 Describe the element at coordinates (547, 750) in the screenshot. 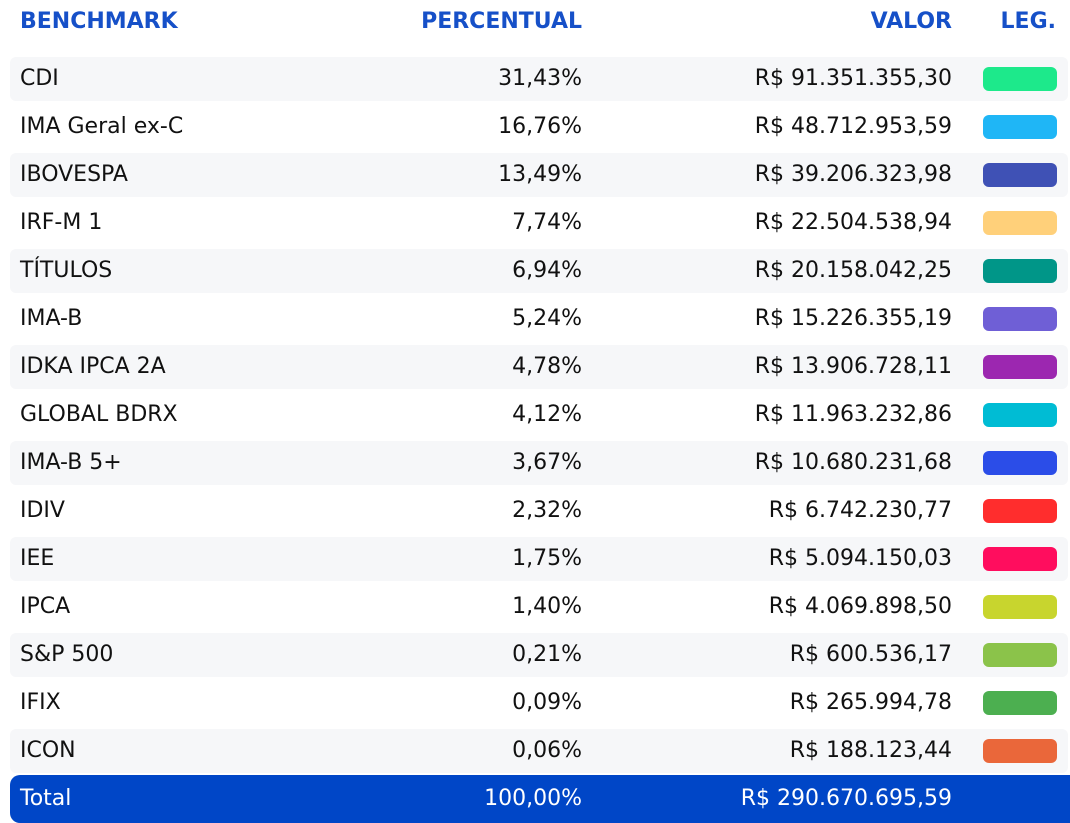

I see `percent: 0,06%` at that location.